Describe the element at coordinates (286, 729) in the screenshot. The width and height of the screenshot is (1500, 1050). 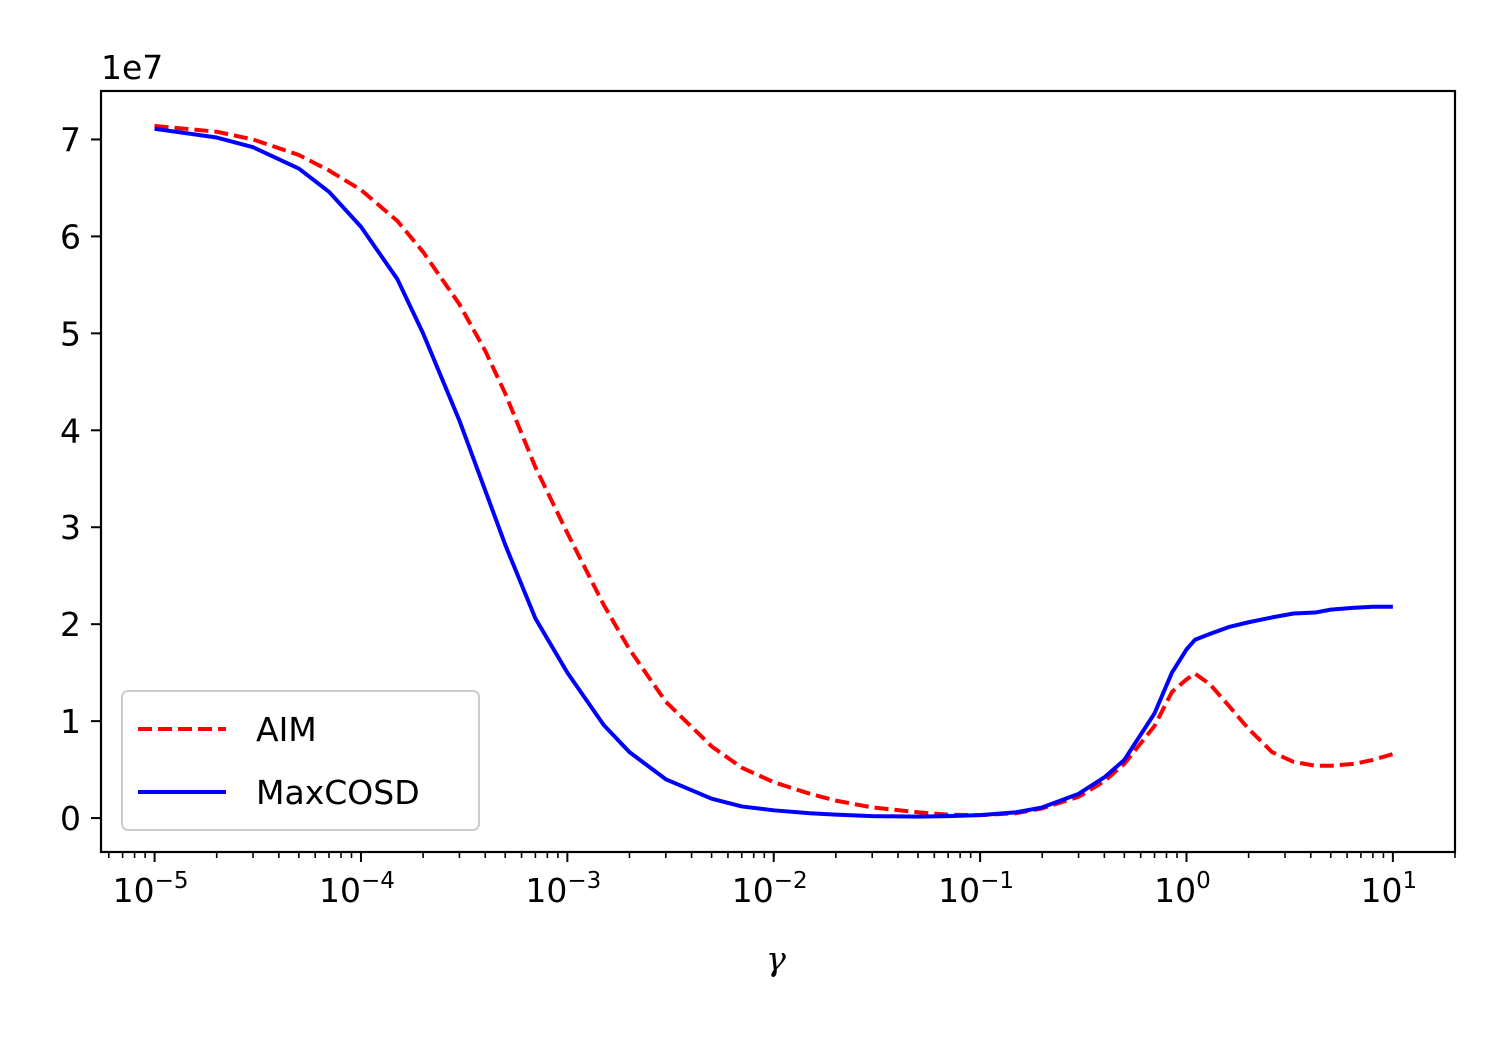
I see `legend-label-aim: AIM` at that location.